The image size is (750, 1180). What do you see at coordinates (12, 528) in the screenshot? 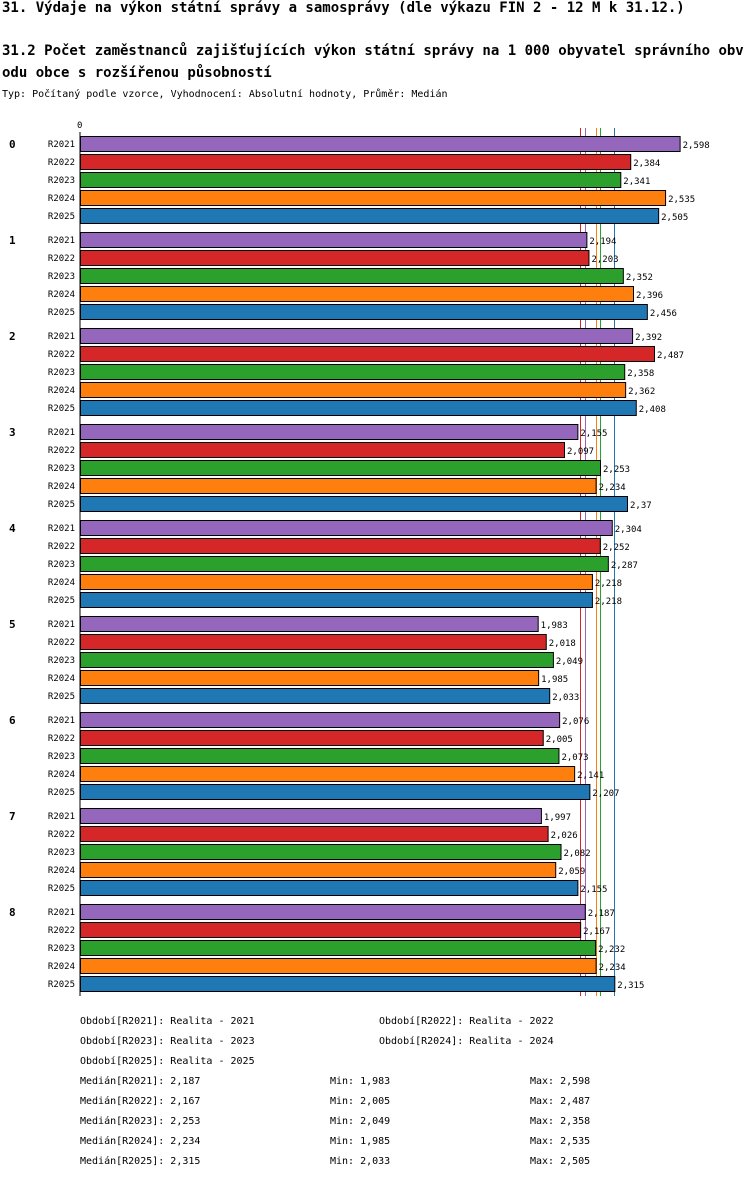
I see `group-label: 4` at bounding box center [12, 528].